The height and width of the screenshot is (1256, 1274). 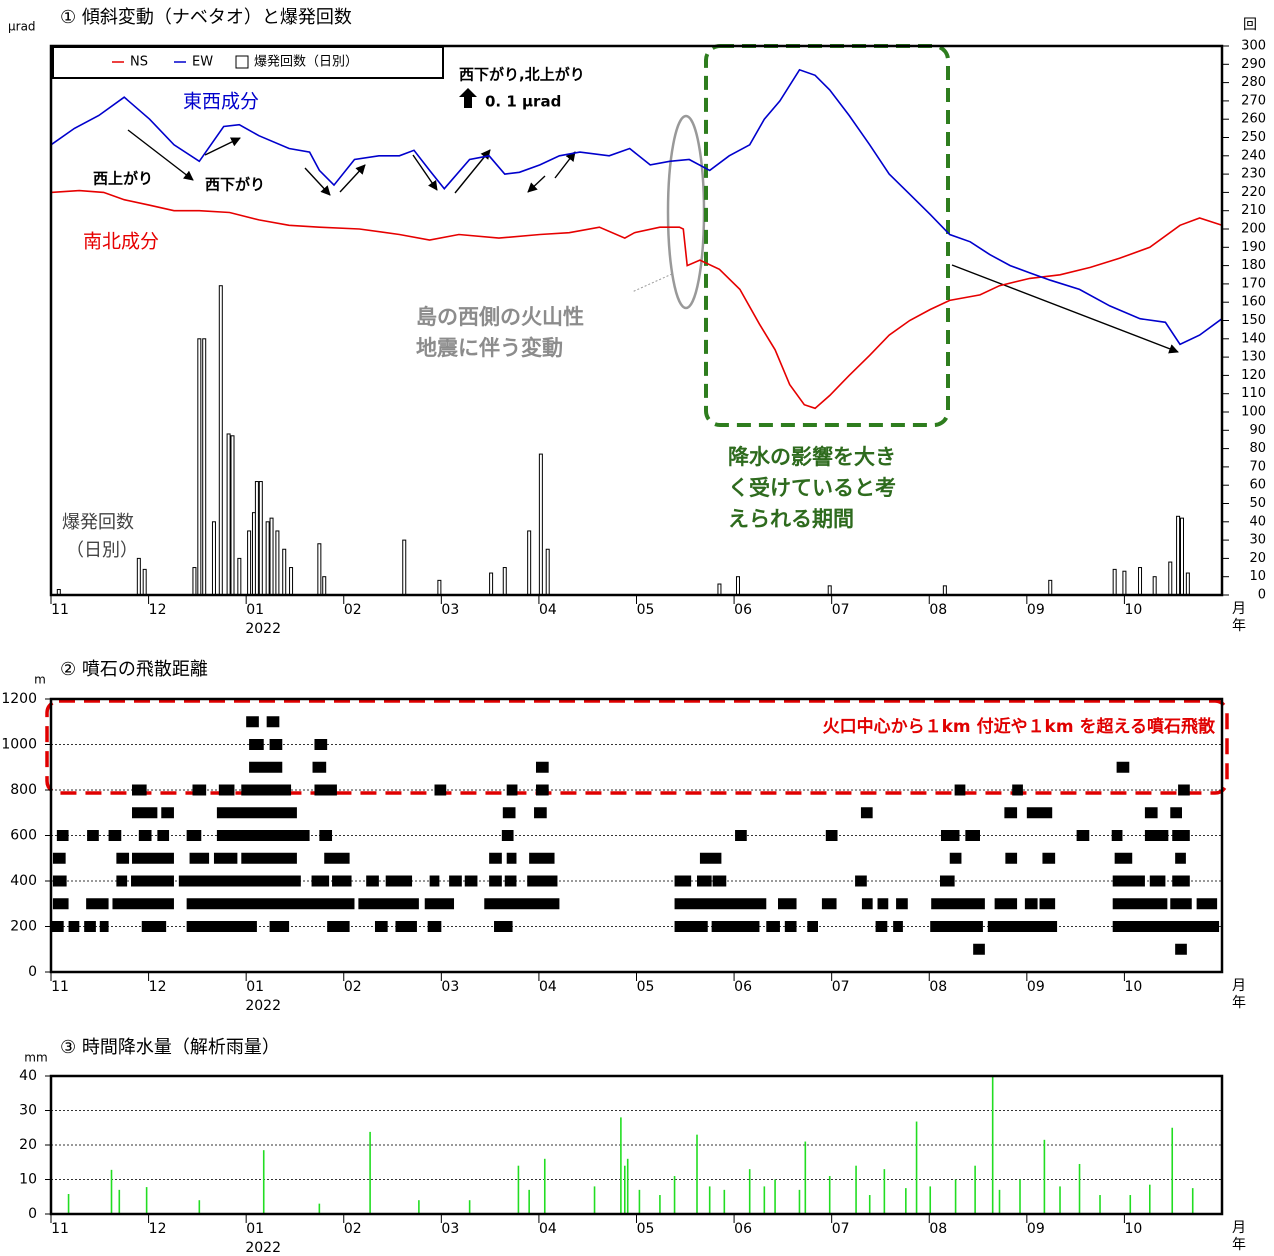 I want to click on x-tick-label: 05, so click(x=646, y=610).